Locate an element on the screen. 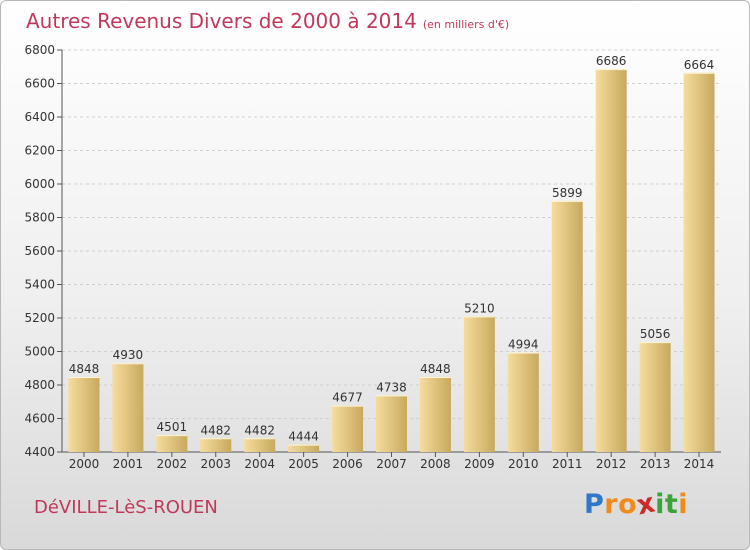 The height and width of the screenshot is (550, 750). x-tick-label: 2000 is located at coordinates (84, 464).